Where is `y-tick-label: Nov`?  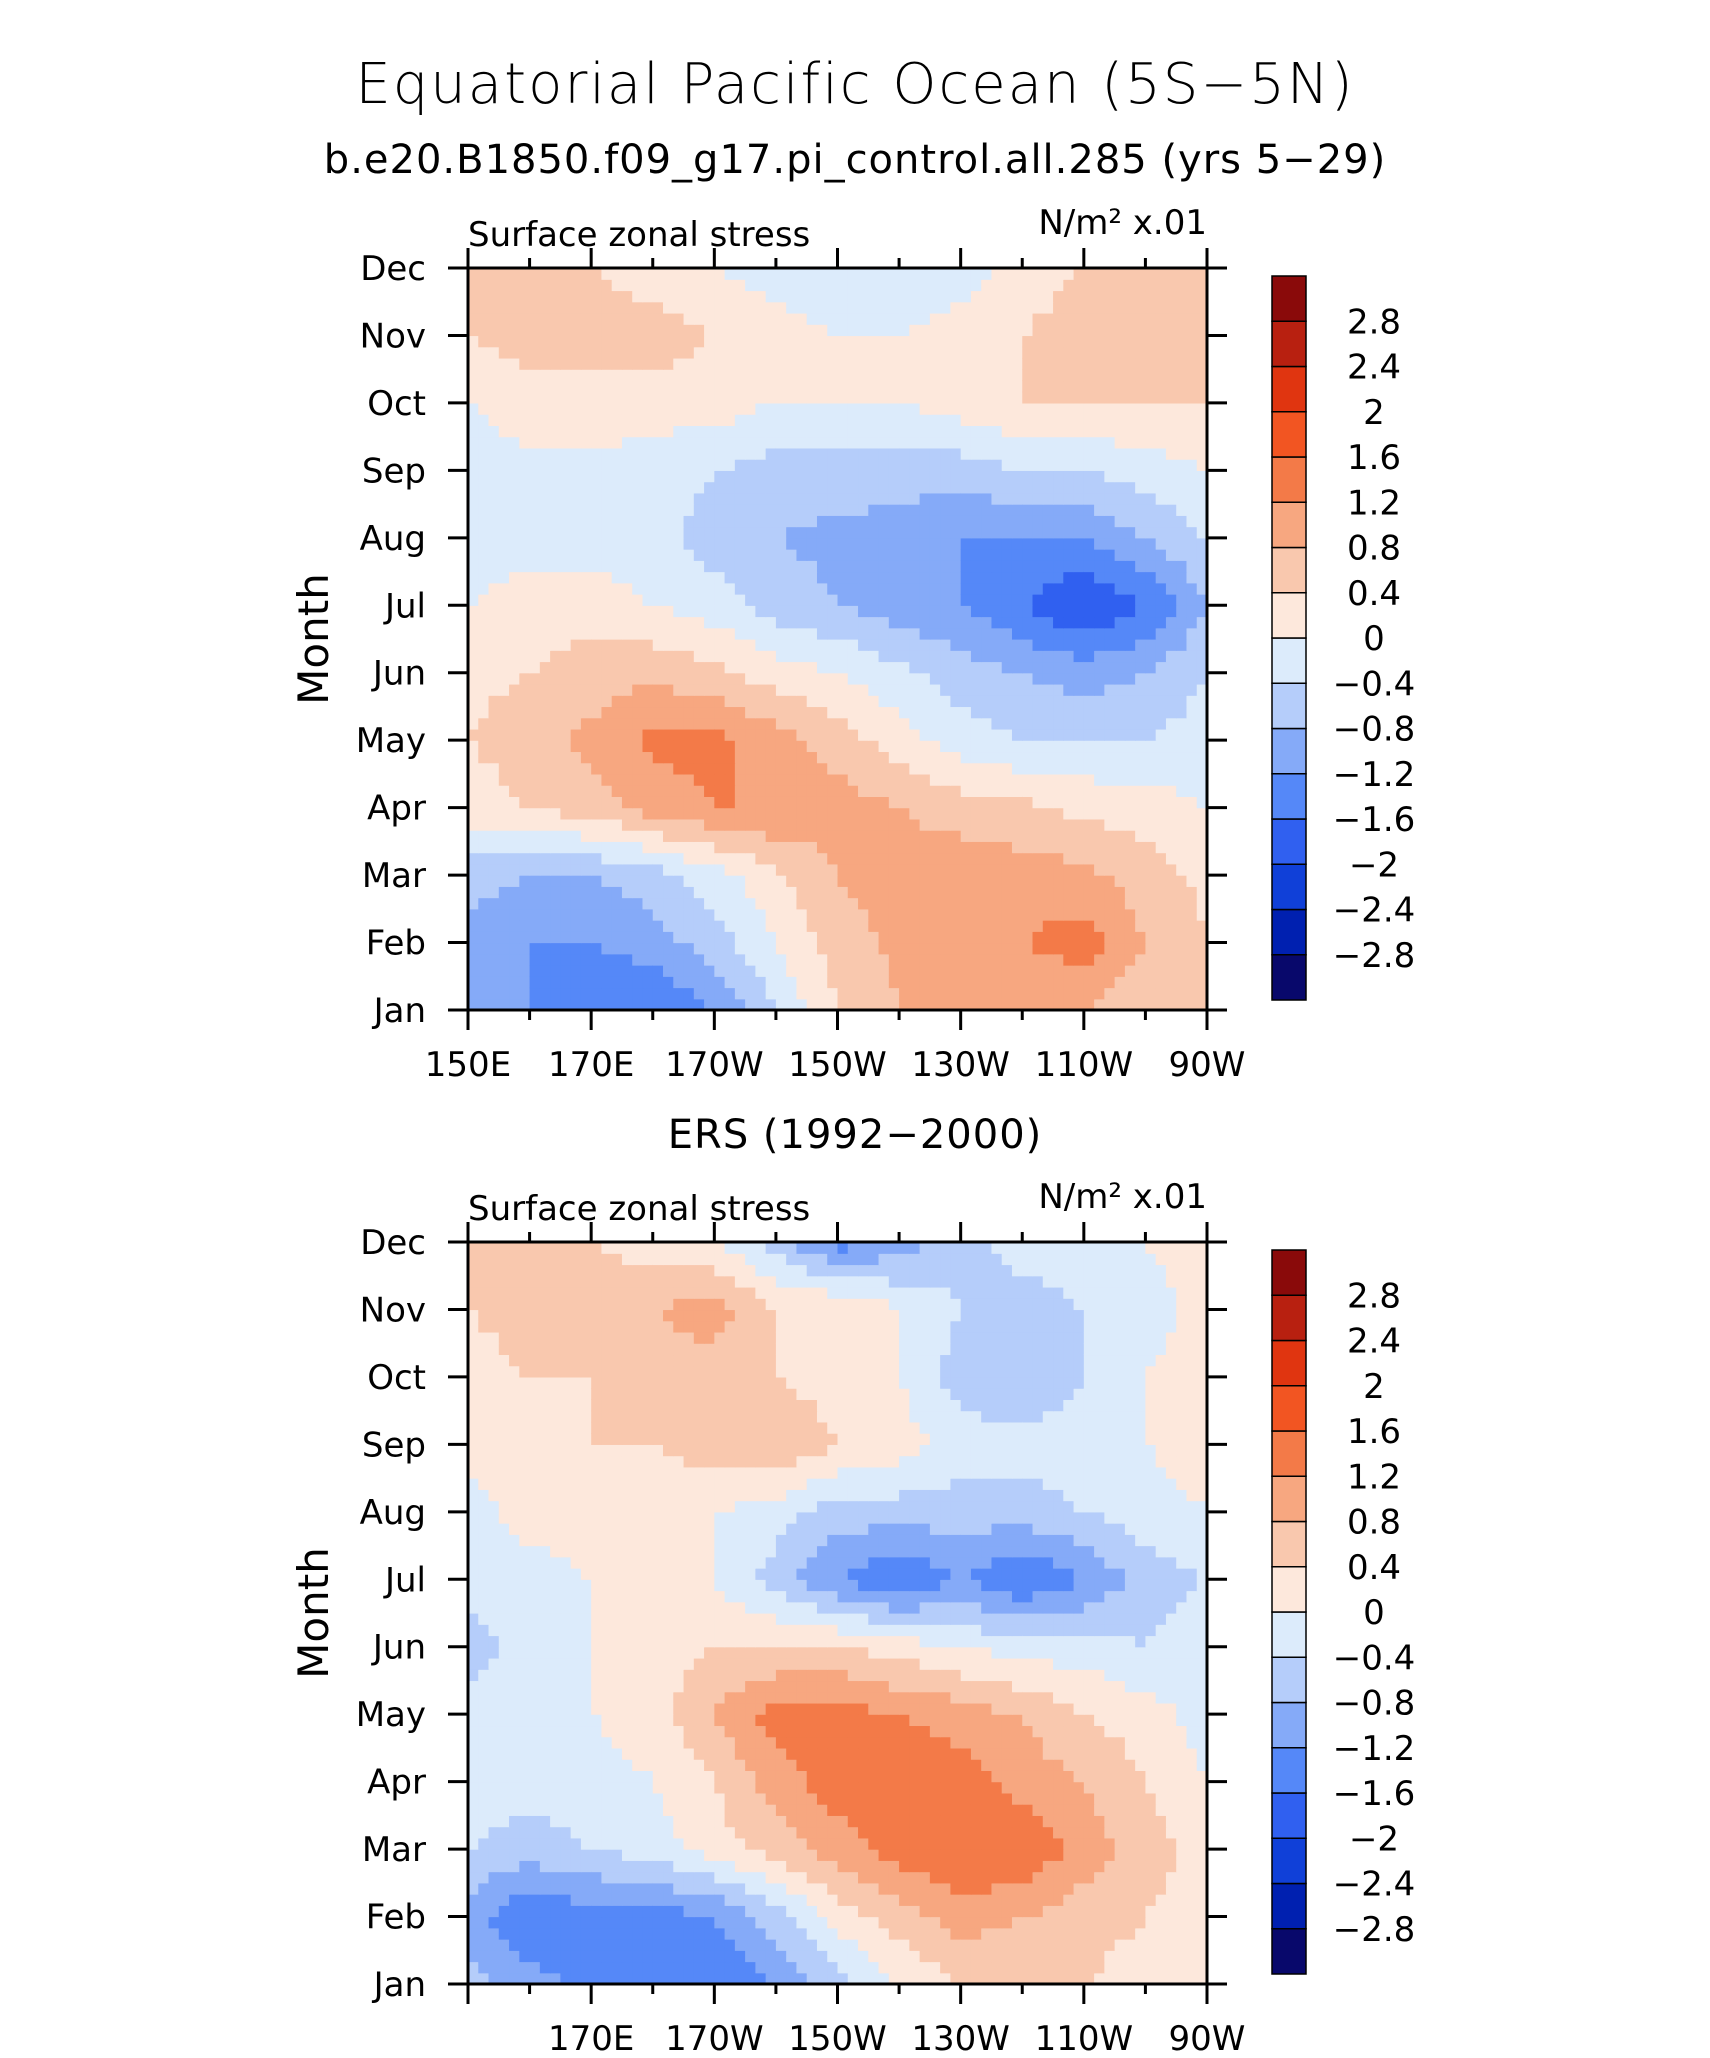 y-tick-label: Nov is located at coordinates (393, 336).